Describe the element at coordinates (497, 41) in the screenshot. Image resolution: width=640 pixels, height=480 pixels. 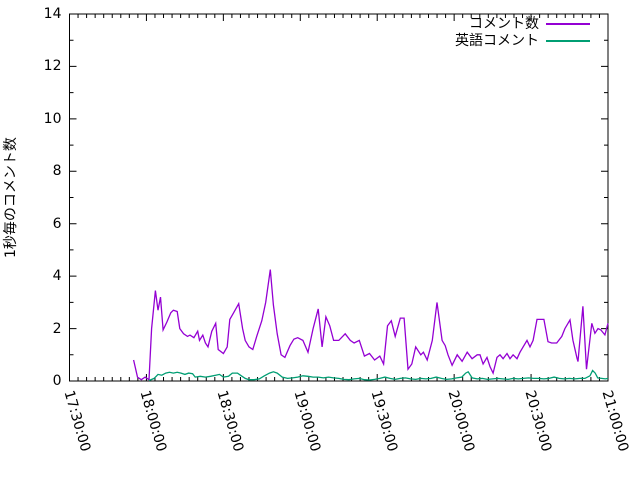
I see `legend-label-english-comments: 英語コメント` at that location.